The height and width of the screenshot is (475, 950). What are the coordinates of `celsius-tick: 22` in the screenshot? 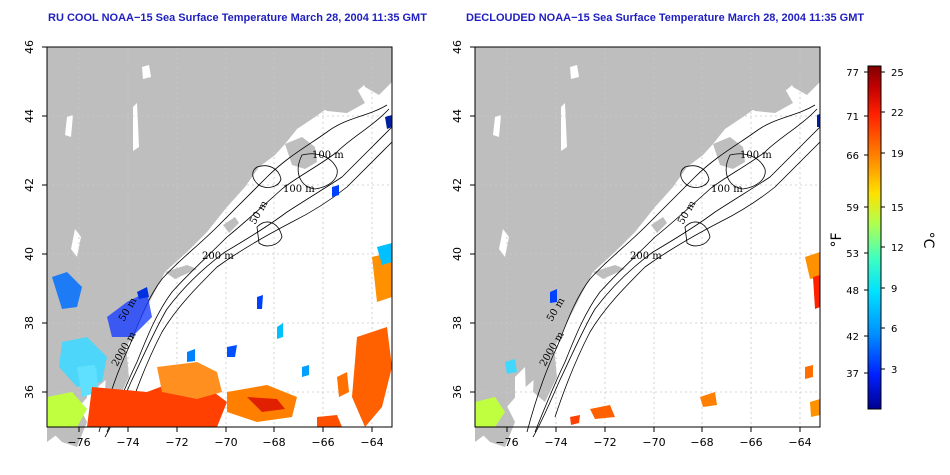 It's located at (897, 113).